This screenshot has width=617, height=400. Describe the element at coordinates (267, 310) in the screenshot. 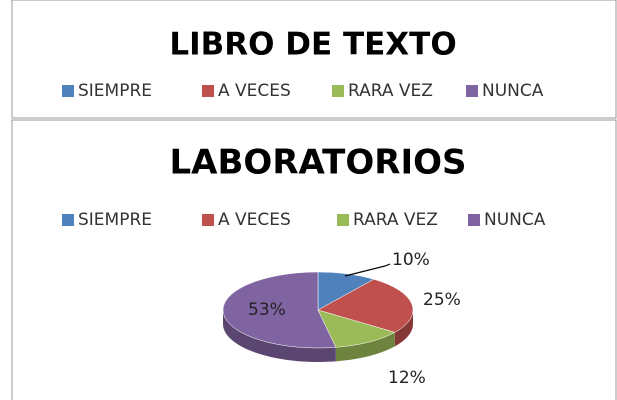

I see `data-label: 53%` at that location.